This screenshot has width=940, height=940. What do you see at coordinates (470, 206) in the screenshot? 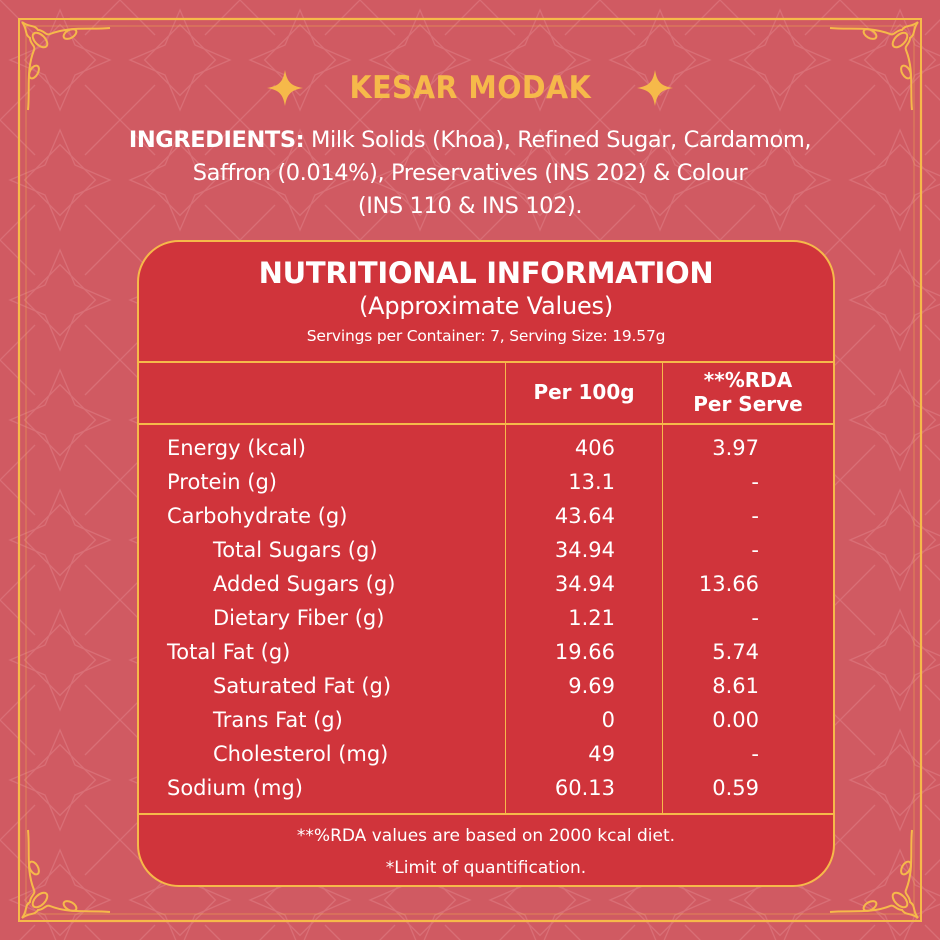
I see `ingredients-line-3: (INS 110 & INS 102).` at bounding box center [470, 206].